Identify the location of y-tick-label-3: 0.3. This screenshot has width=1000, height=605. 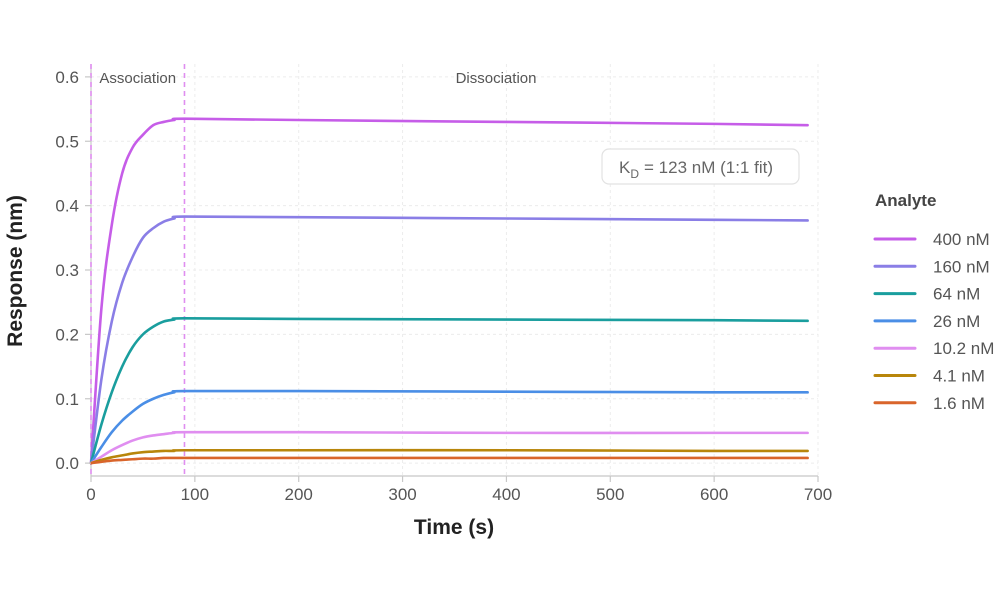
(67, 270).